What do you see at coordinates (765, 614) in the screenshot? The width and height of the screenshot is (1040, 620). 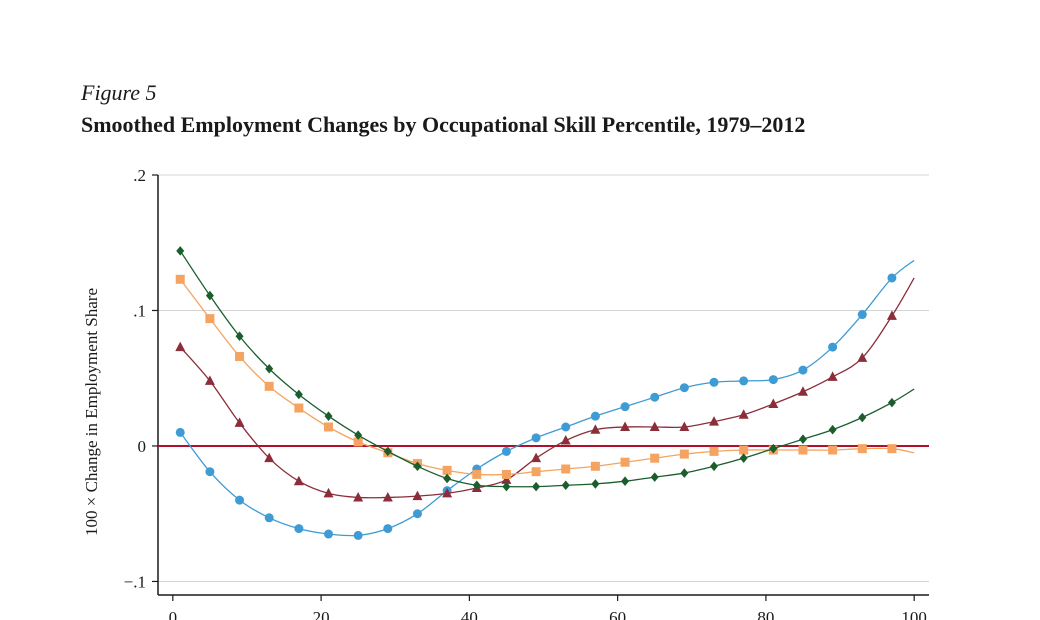 I see `x-tick-label: 80` at bounding box center [765, 614].